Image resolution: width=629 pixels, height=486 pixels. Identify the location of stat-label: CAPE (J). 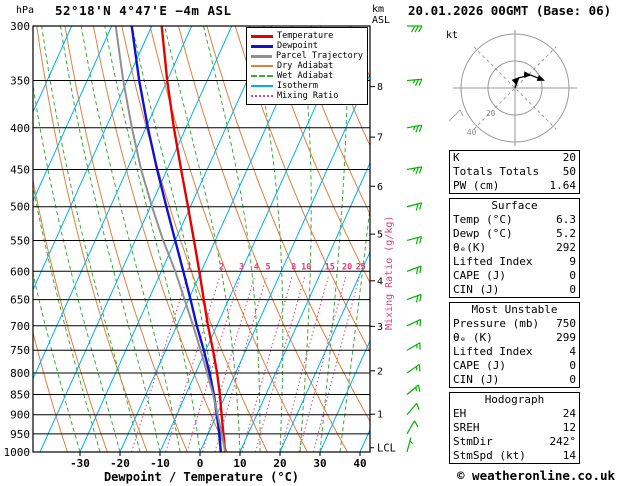
(479, 365).